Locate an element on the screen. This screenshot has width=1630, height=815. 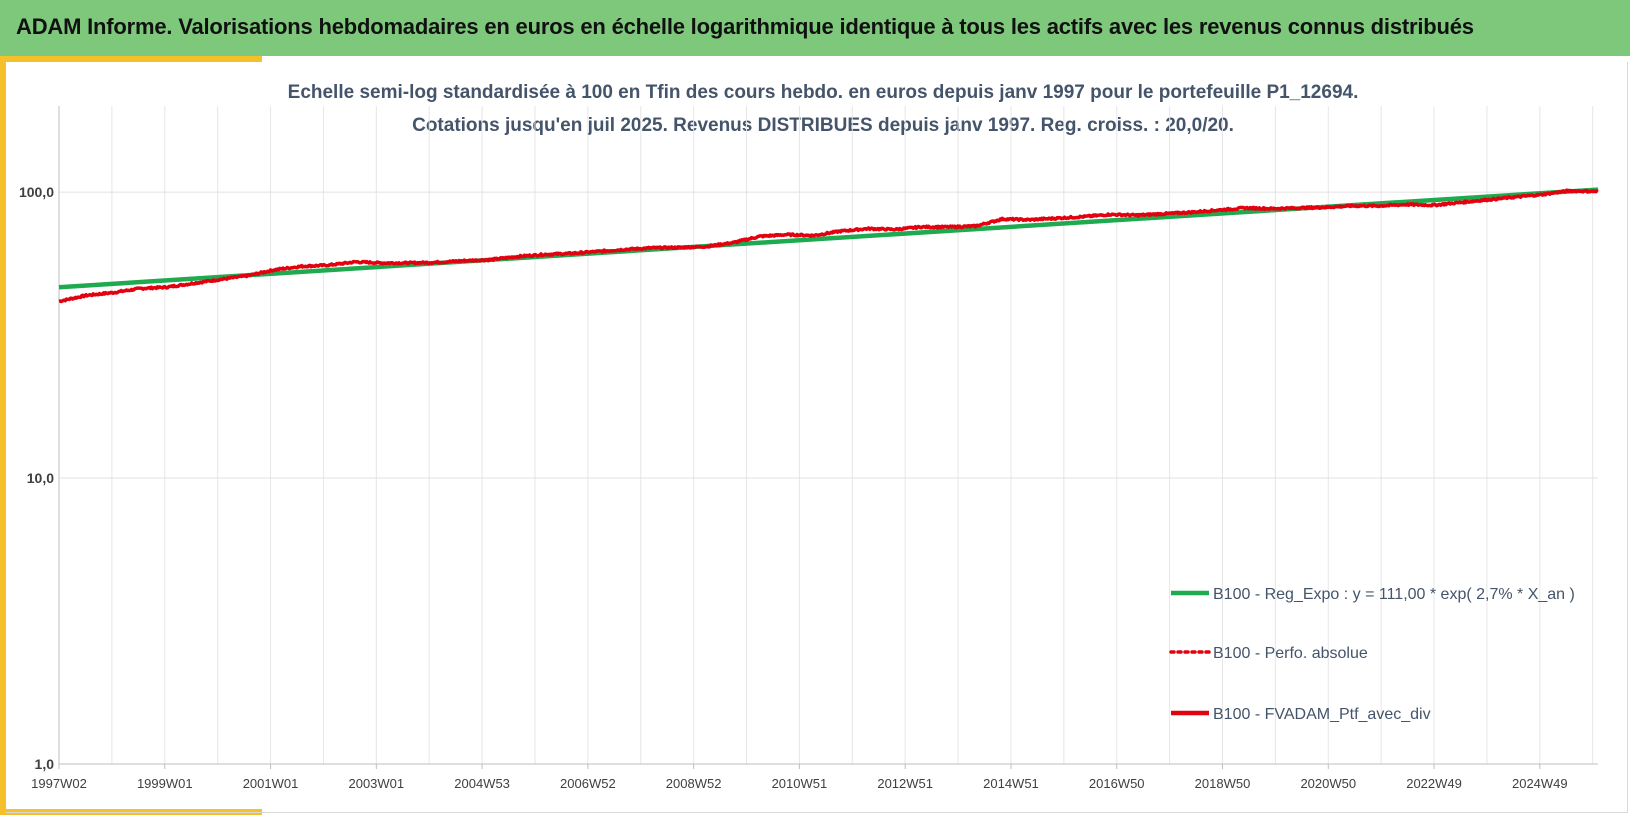
x-tick-label: 2020W50 is located at coordinates (1328, 783).